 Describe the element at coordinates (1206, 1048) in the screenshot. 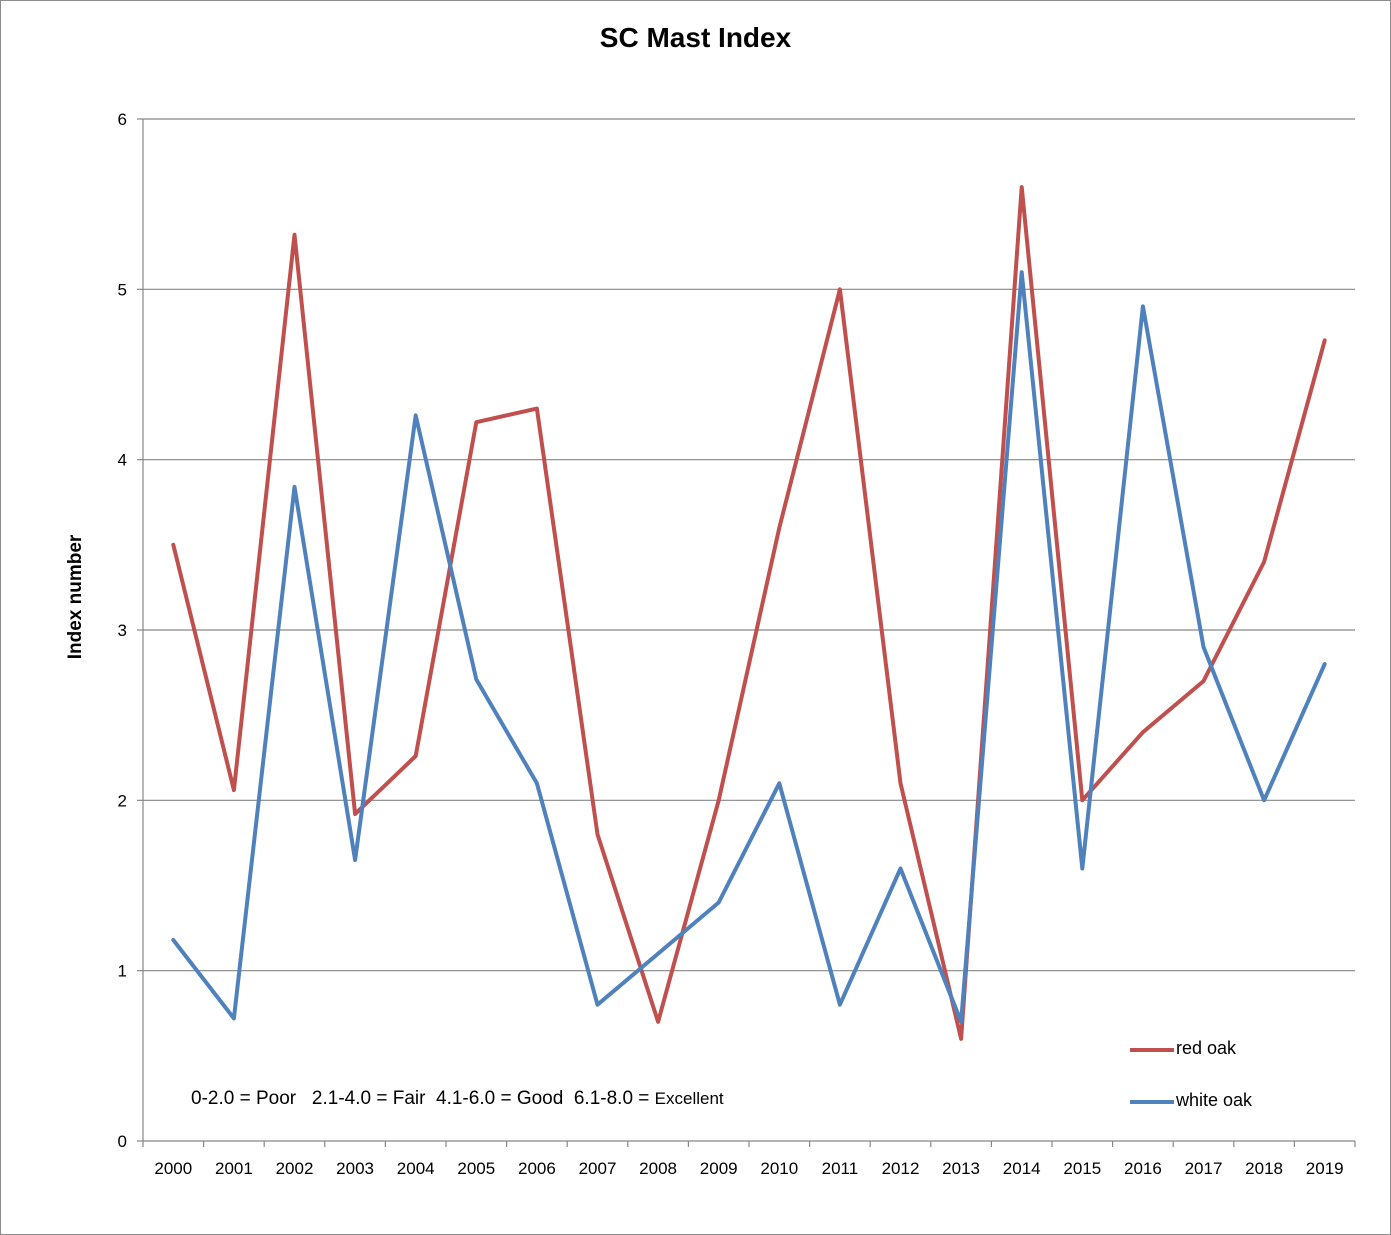

I see `legend-label-red-oak: red oak` at that location.